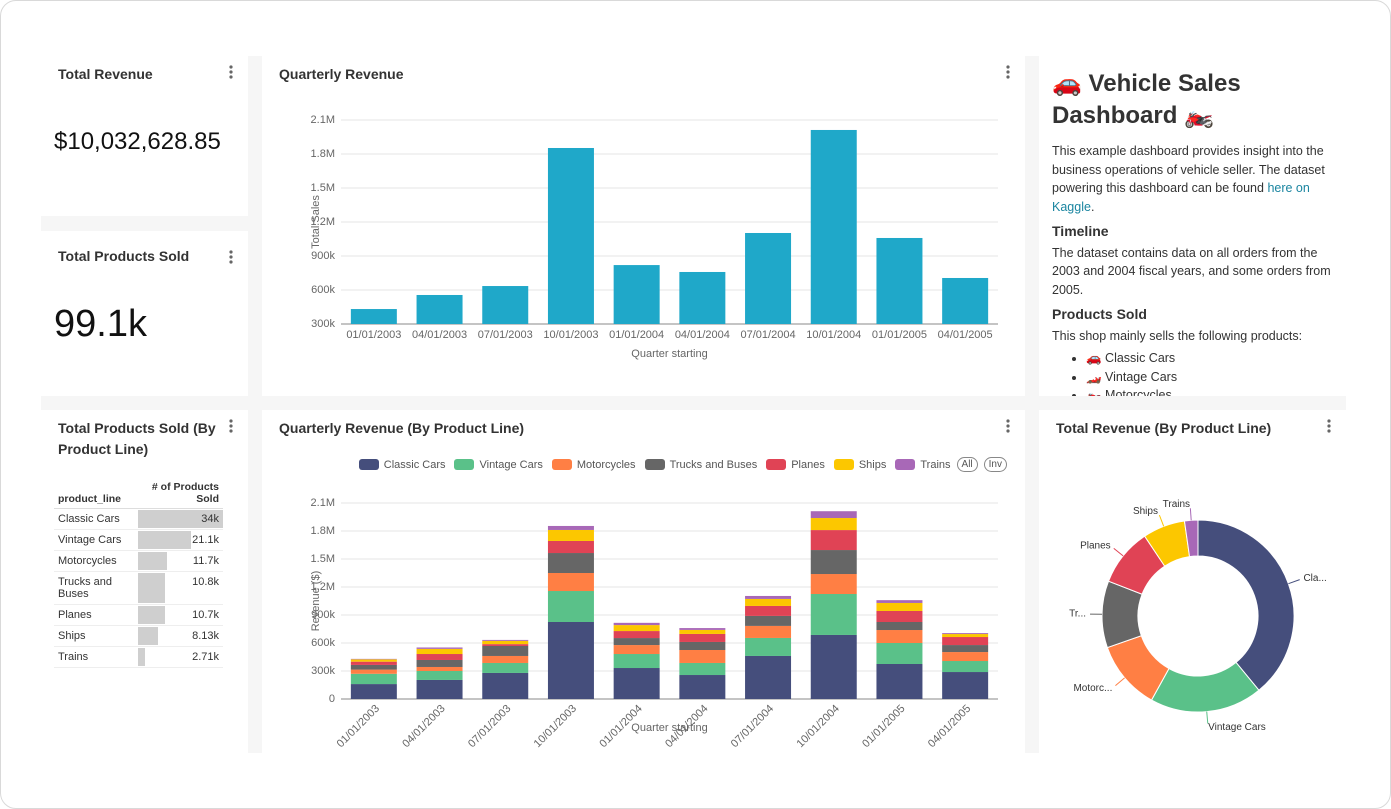 The width and height of the screenshot is (1391, 809). I want to click on x-tick-label: 04/01/2004, so click(702, 335).